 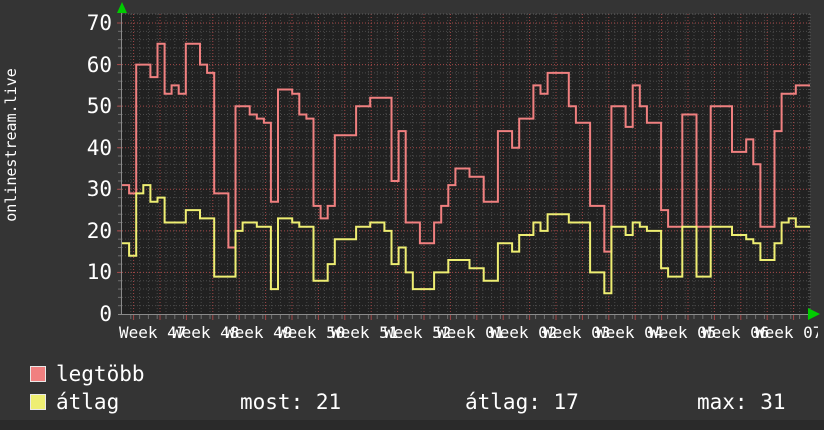 I want to click on legend-label-atlag: átlag, so click(x=88, y=402).